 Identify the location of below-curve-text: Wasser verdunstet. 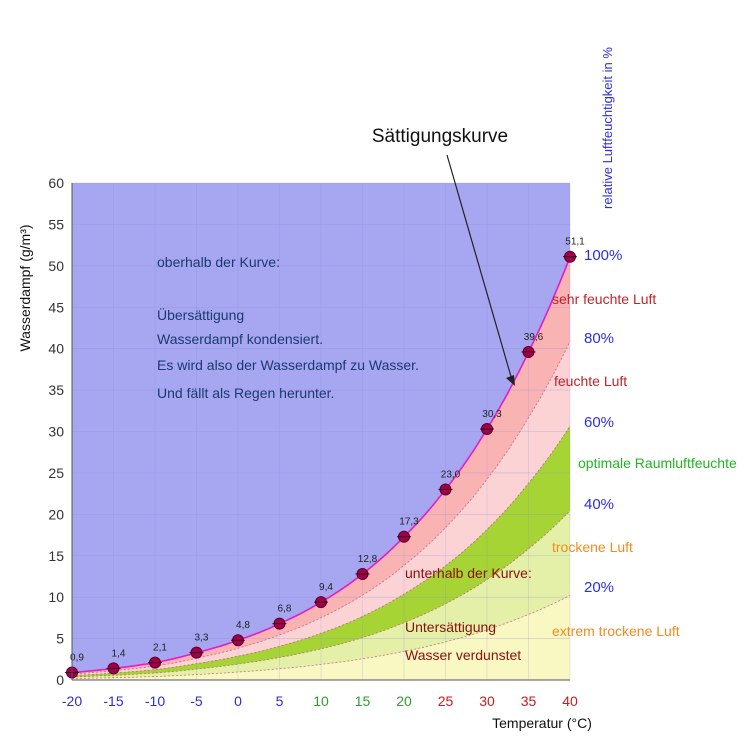
(463, 655).